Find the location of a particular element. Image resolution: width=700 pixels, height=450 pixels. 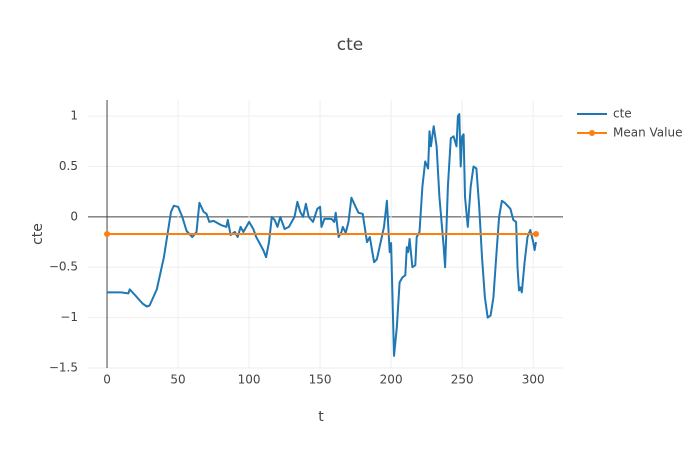

x-axis-label: t is located at coordinates (321, 417).